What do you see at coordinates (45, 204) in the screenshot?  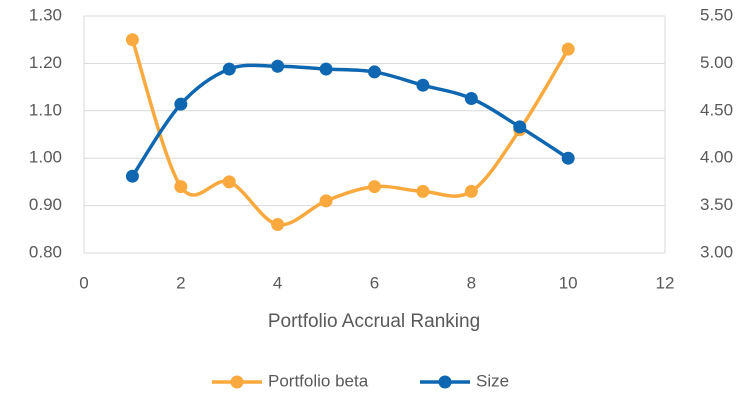 I see `y-tick-label: 0.90` at bounding box center [45, 204].